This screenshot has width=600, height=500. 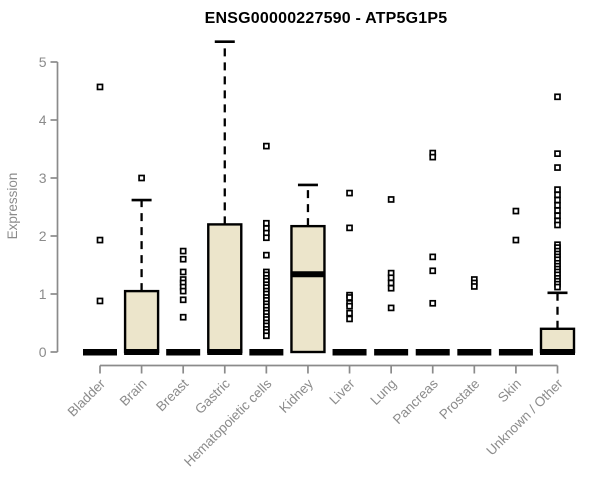 I want to click on y-axis-tick-label: 2, so click(x=43, y=236).